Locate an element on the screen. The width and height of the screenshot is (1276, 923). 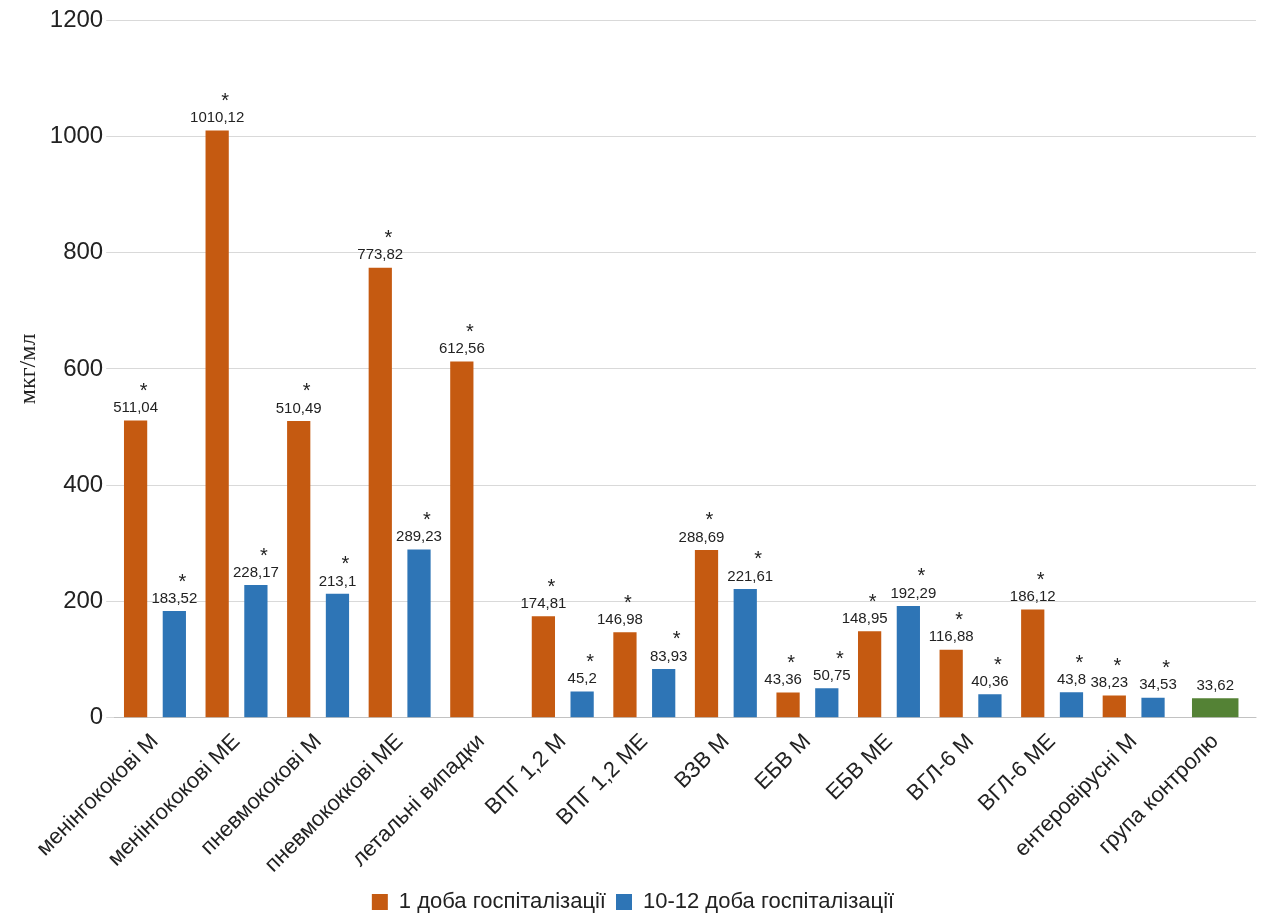
y-tick-label: 1200 is located at coordinates (76, 18).